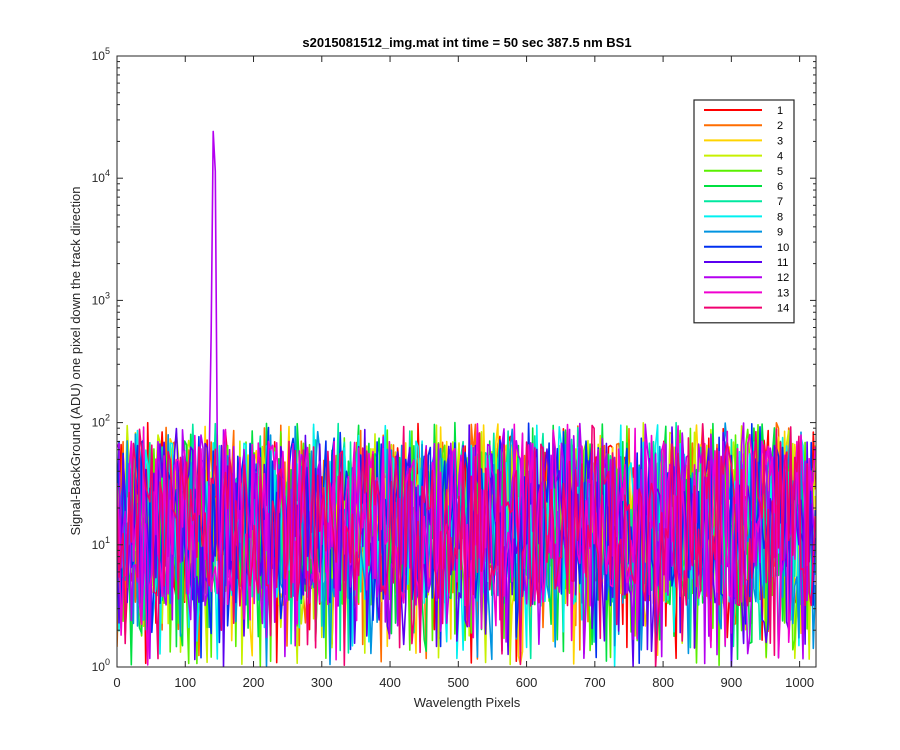 This screenshot has width=900, height=750. I want to click on legend-label: 2, so click(780, 126).